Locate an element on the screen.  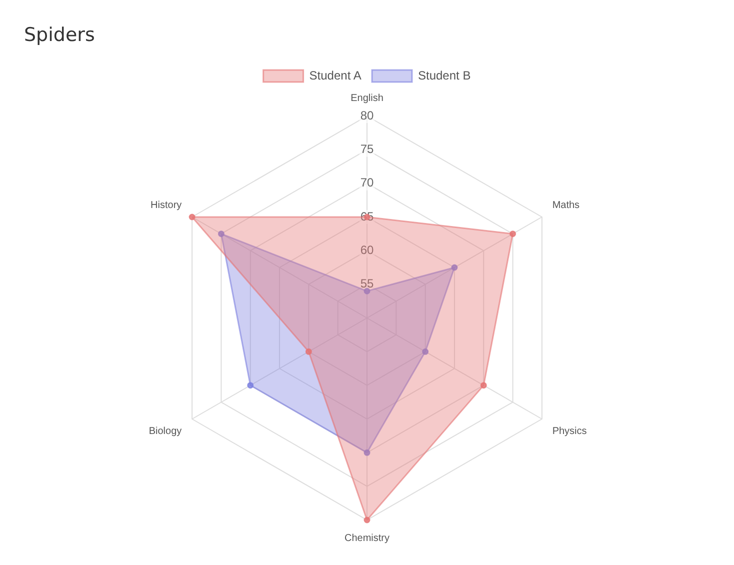
y-tick-label: 70 is located at coordinates (367, 183).